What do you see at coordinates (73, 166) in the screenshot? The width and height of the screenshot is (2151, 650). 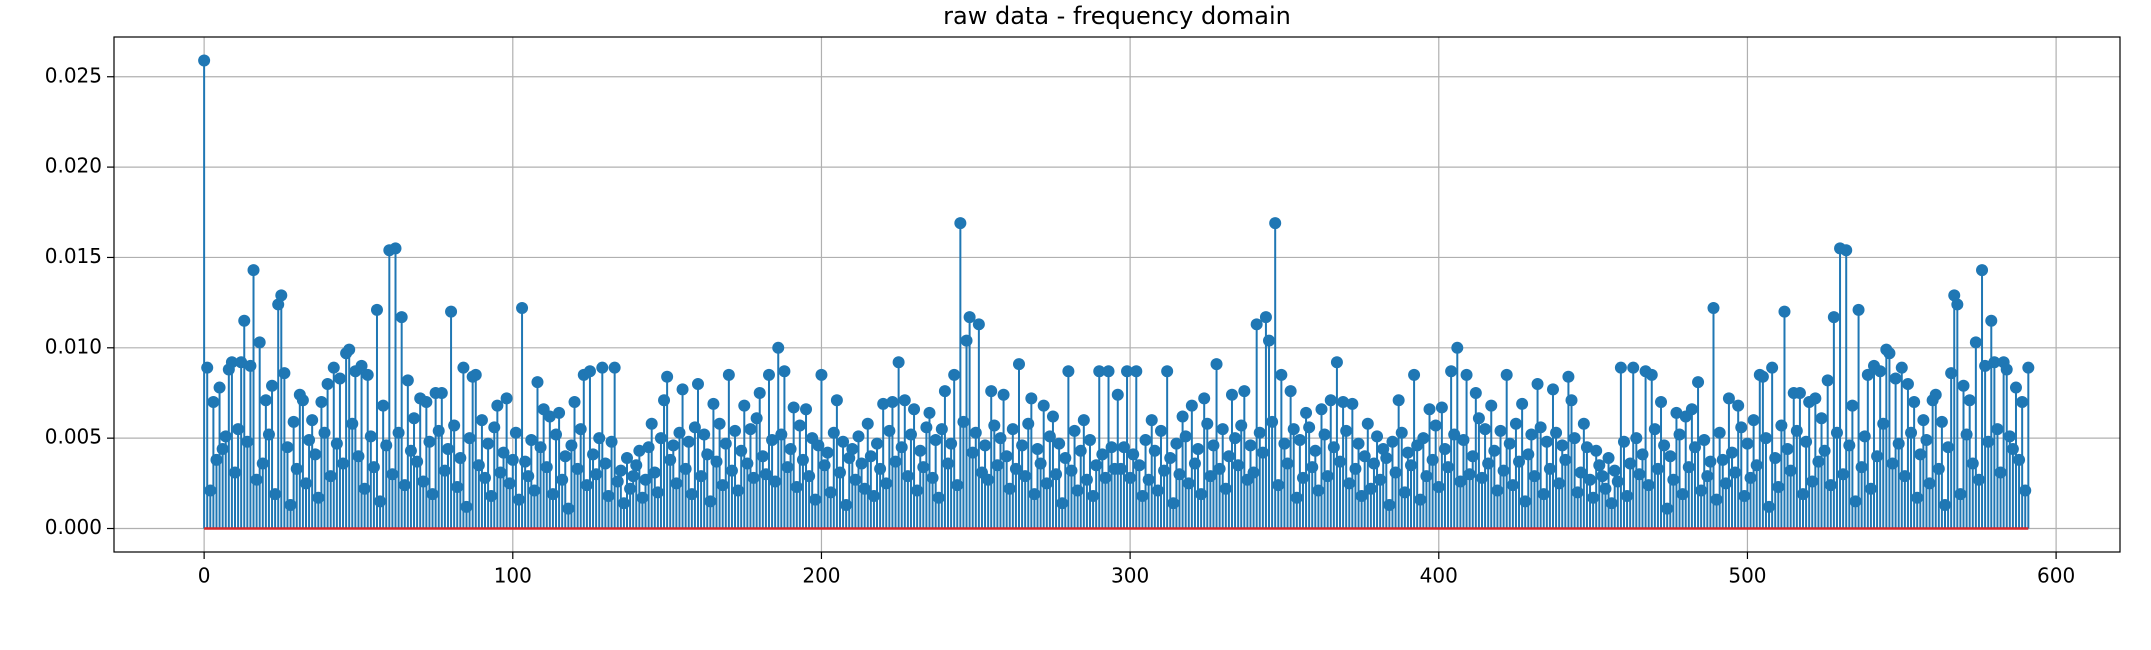 I see `y-tick-label: 0.020` at bounding box center [73, 166].